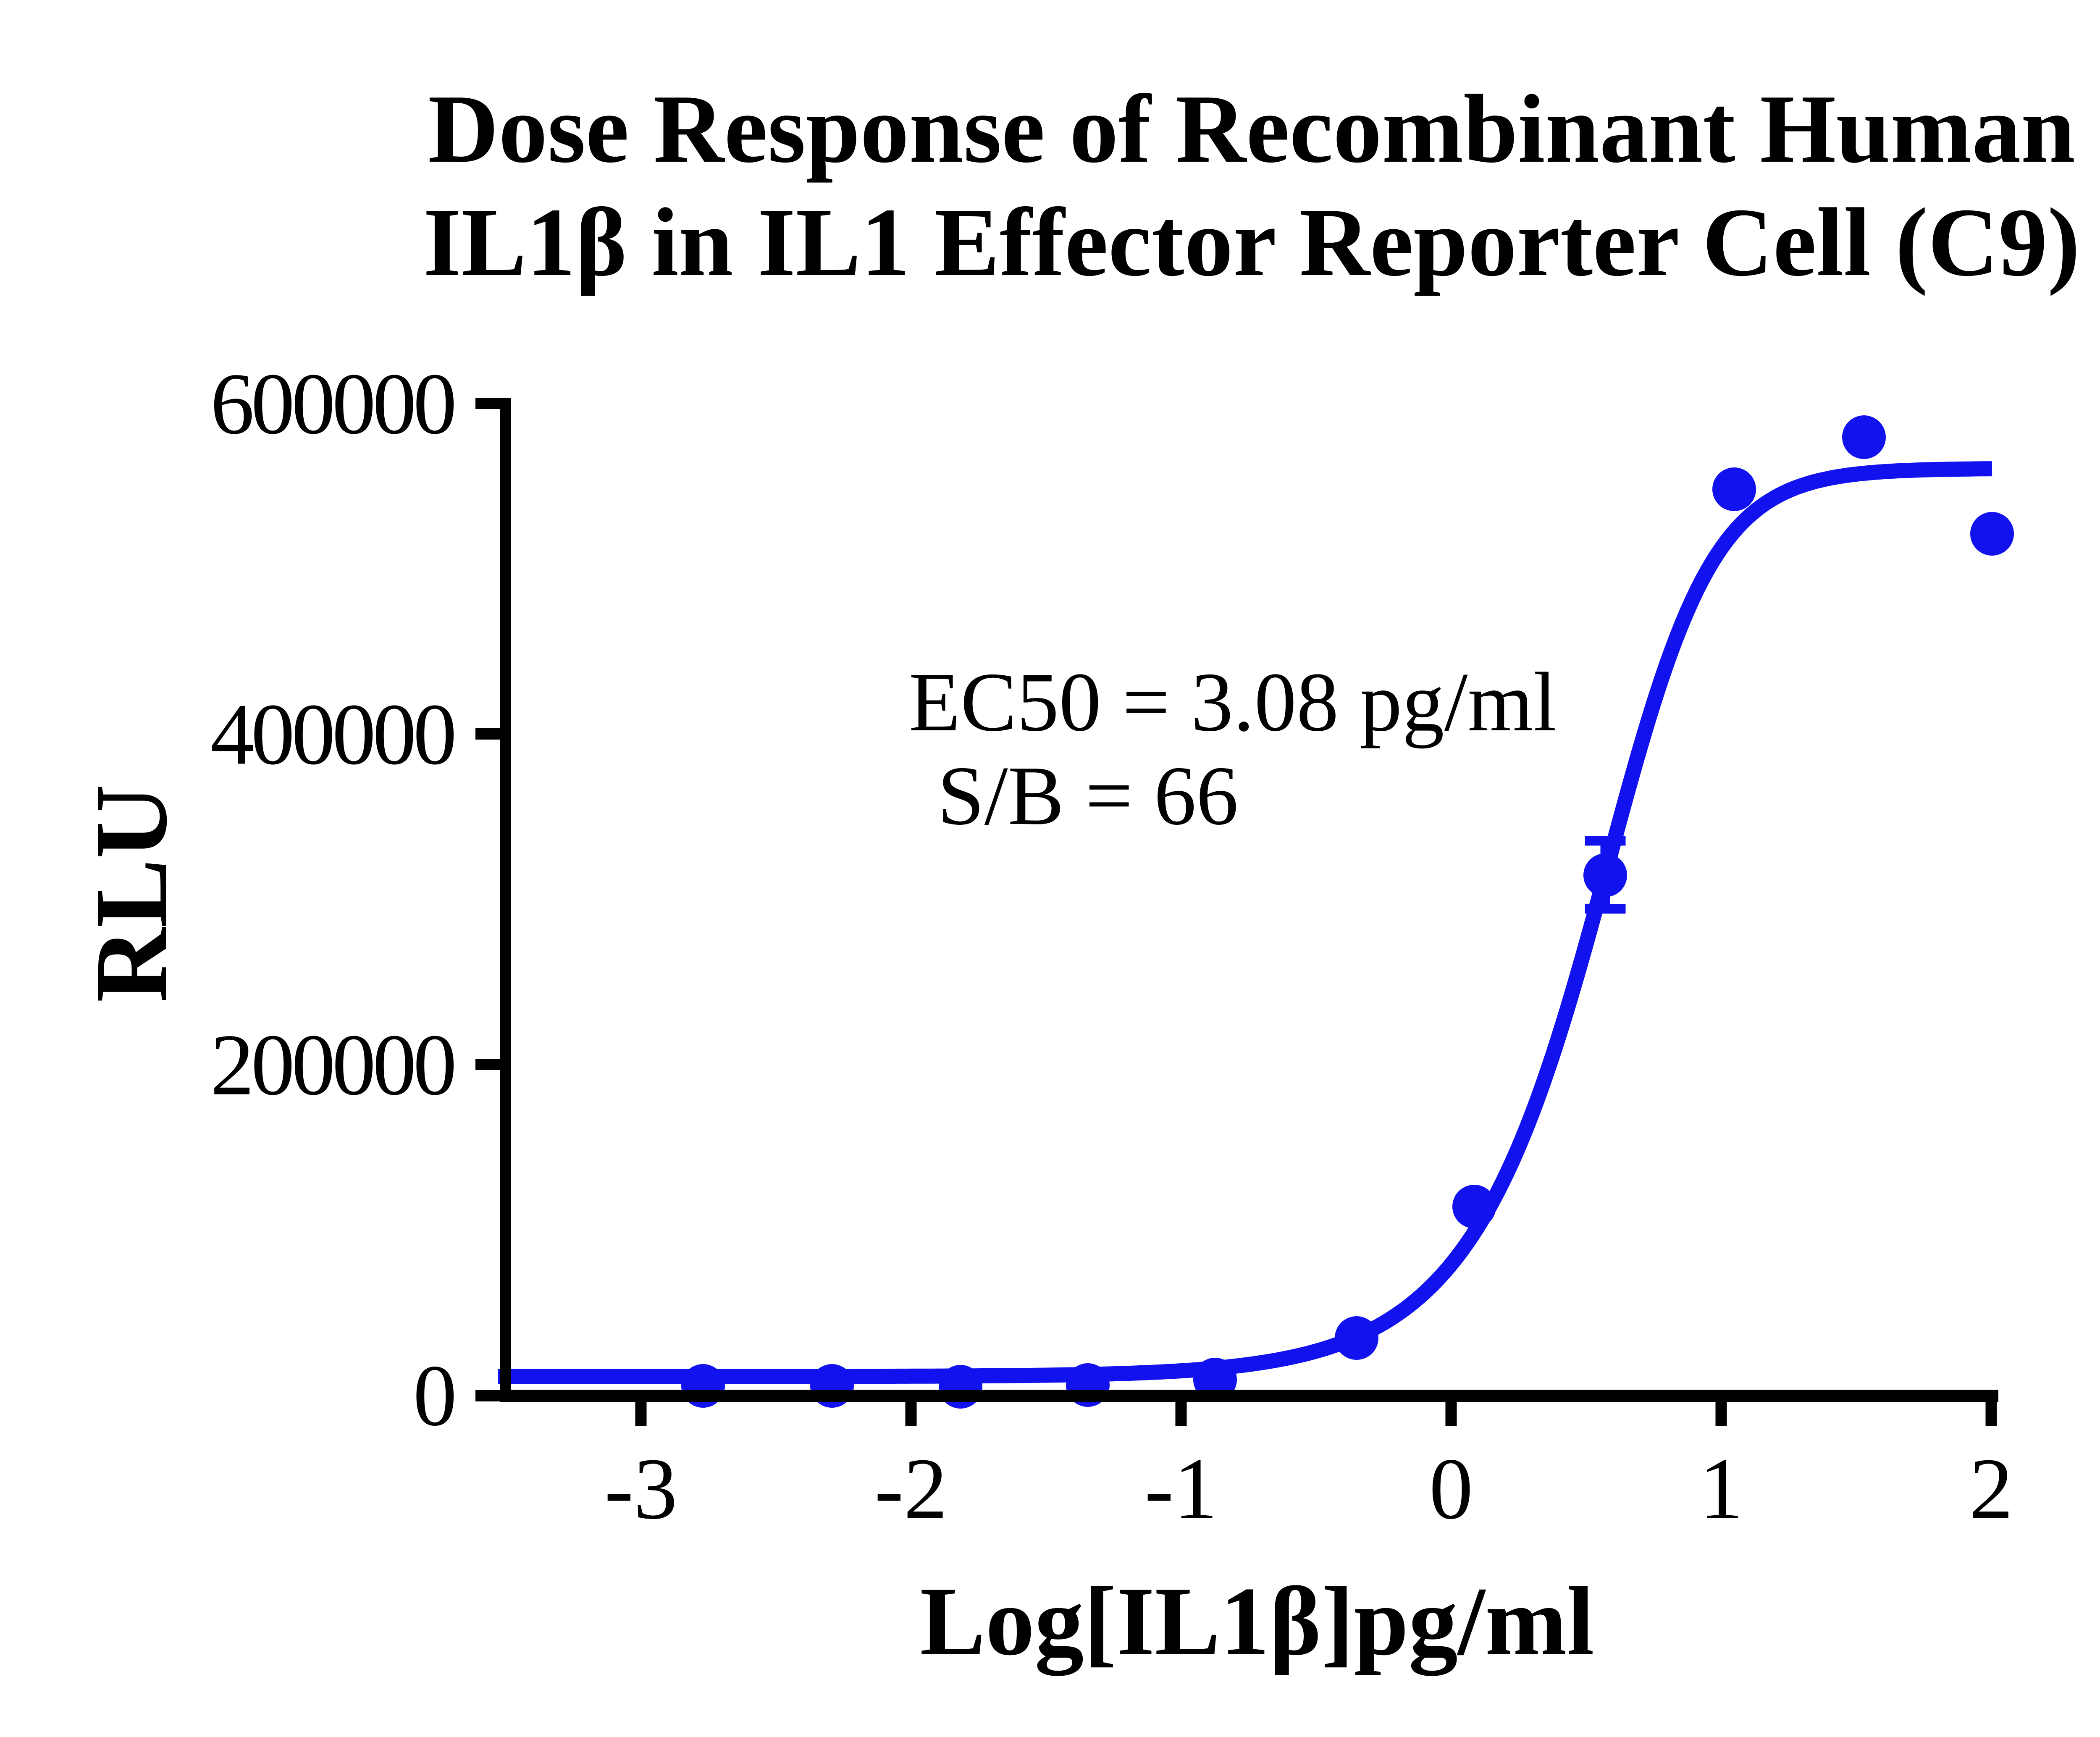 The width and height of the screenshot is (2100, 1737). I want to click on svg-text: RLU, so click(131, 893).